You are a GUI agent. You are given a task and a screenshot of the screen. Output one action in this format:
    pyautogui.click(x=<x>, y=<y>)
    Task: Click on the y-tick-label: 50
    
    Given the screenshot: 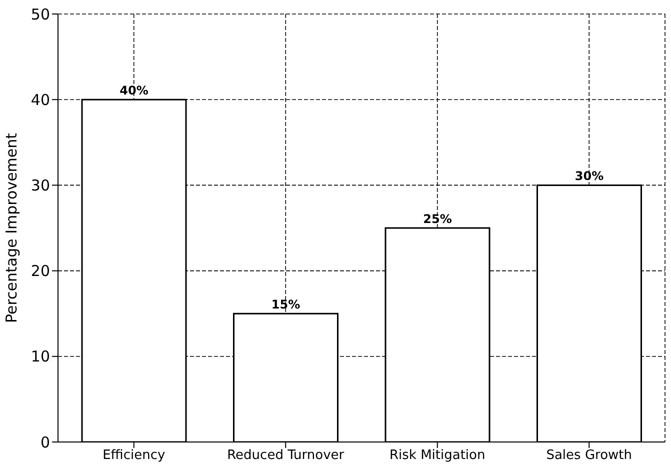 What is the action you would take?
    pyautogui.click(x=40, y=14)
    